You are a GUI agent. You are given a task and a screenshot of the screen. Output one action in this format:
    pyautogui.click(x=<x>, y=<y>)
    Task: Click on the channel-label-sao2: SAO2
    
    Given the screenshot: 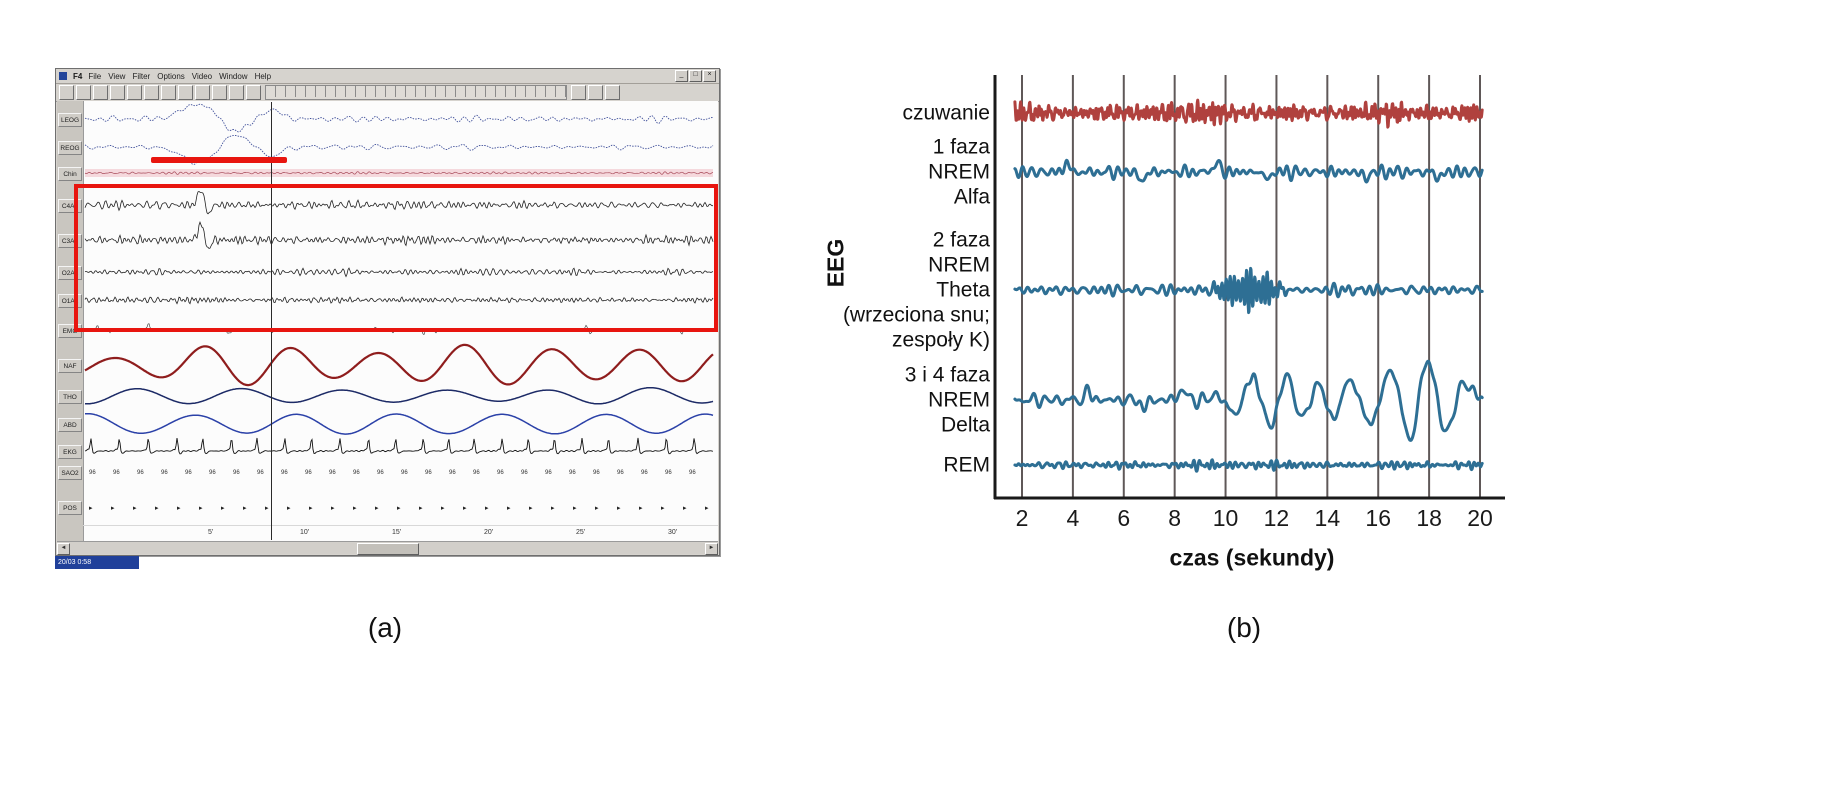 What is the action you would take?
    pyautogui.click(x=70, y=473)
    